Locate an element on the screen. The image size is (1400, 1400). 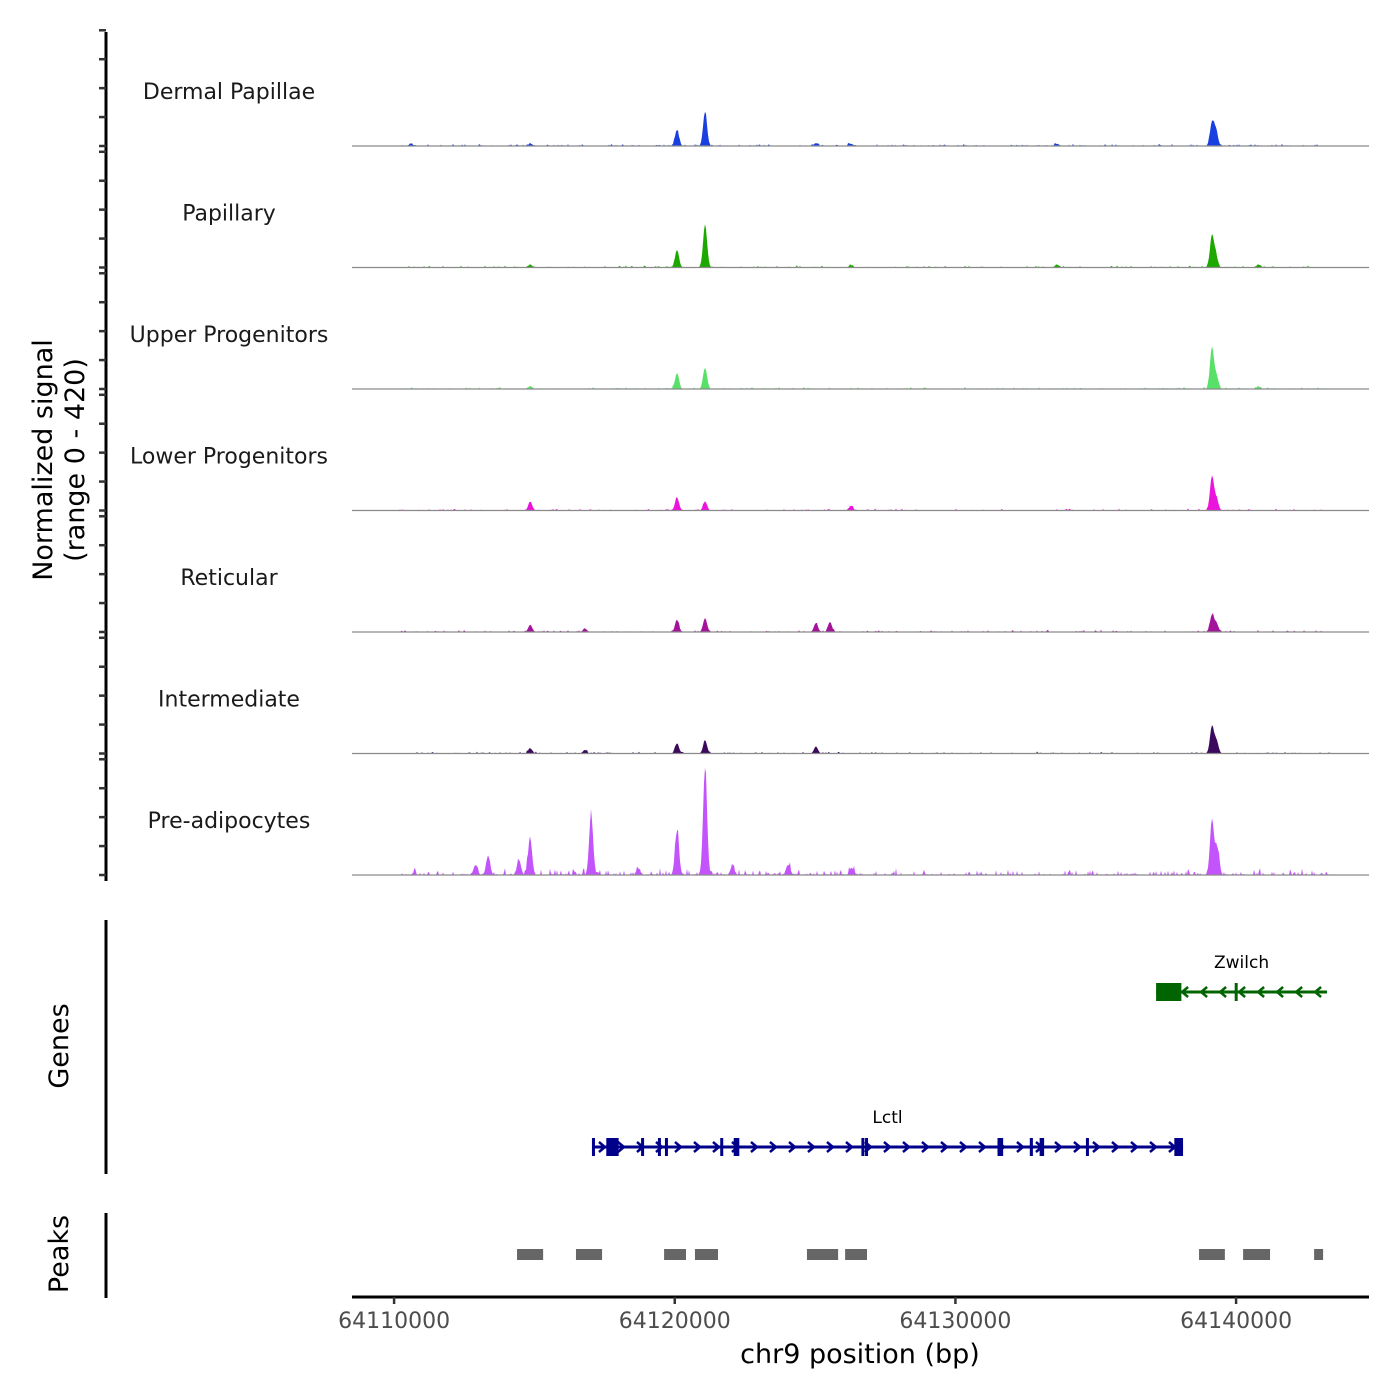
track-label: Dermal Papillae is located at coordinates (229, 92).